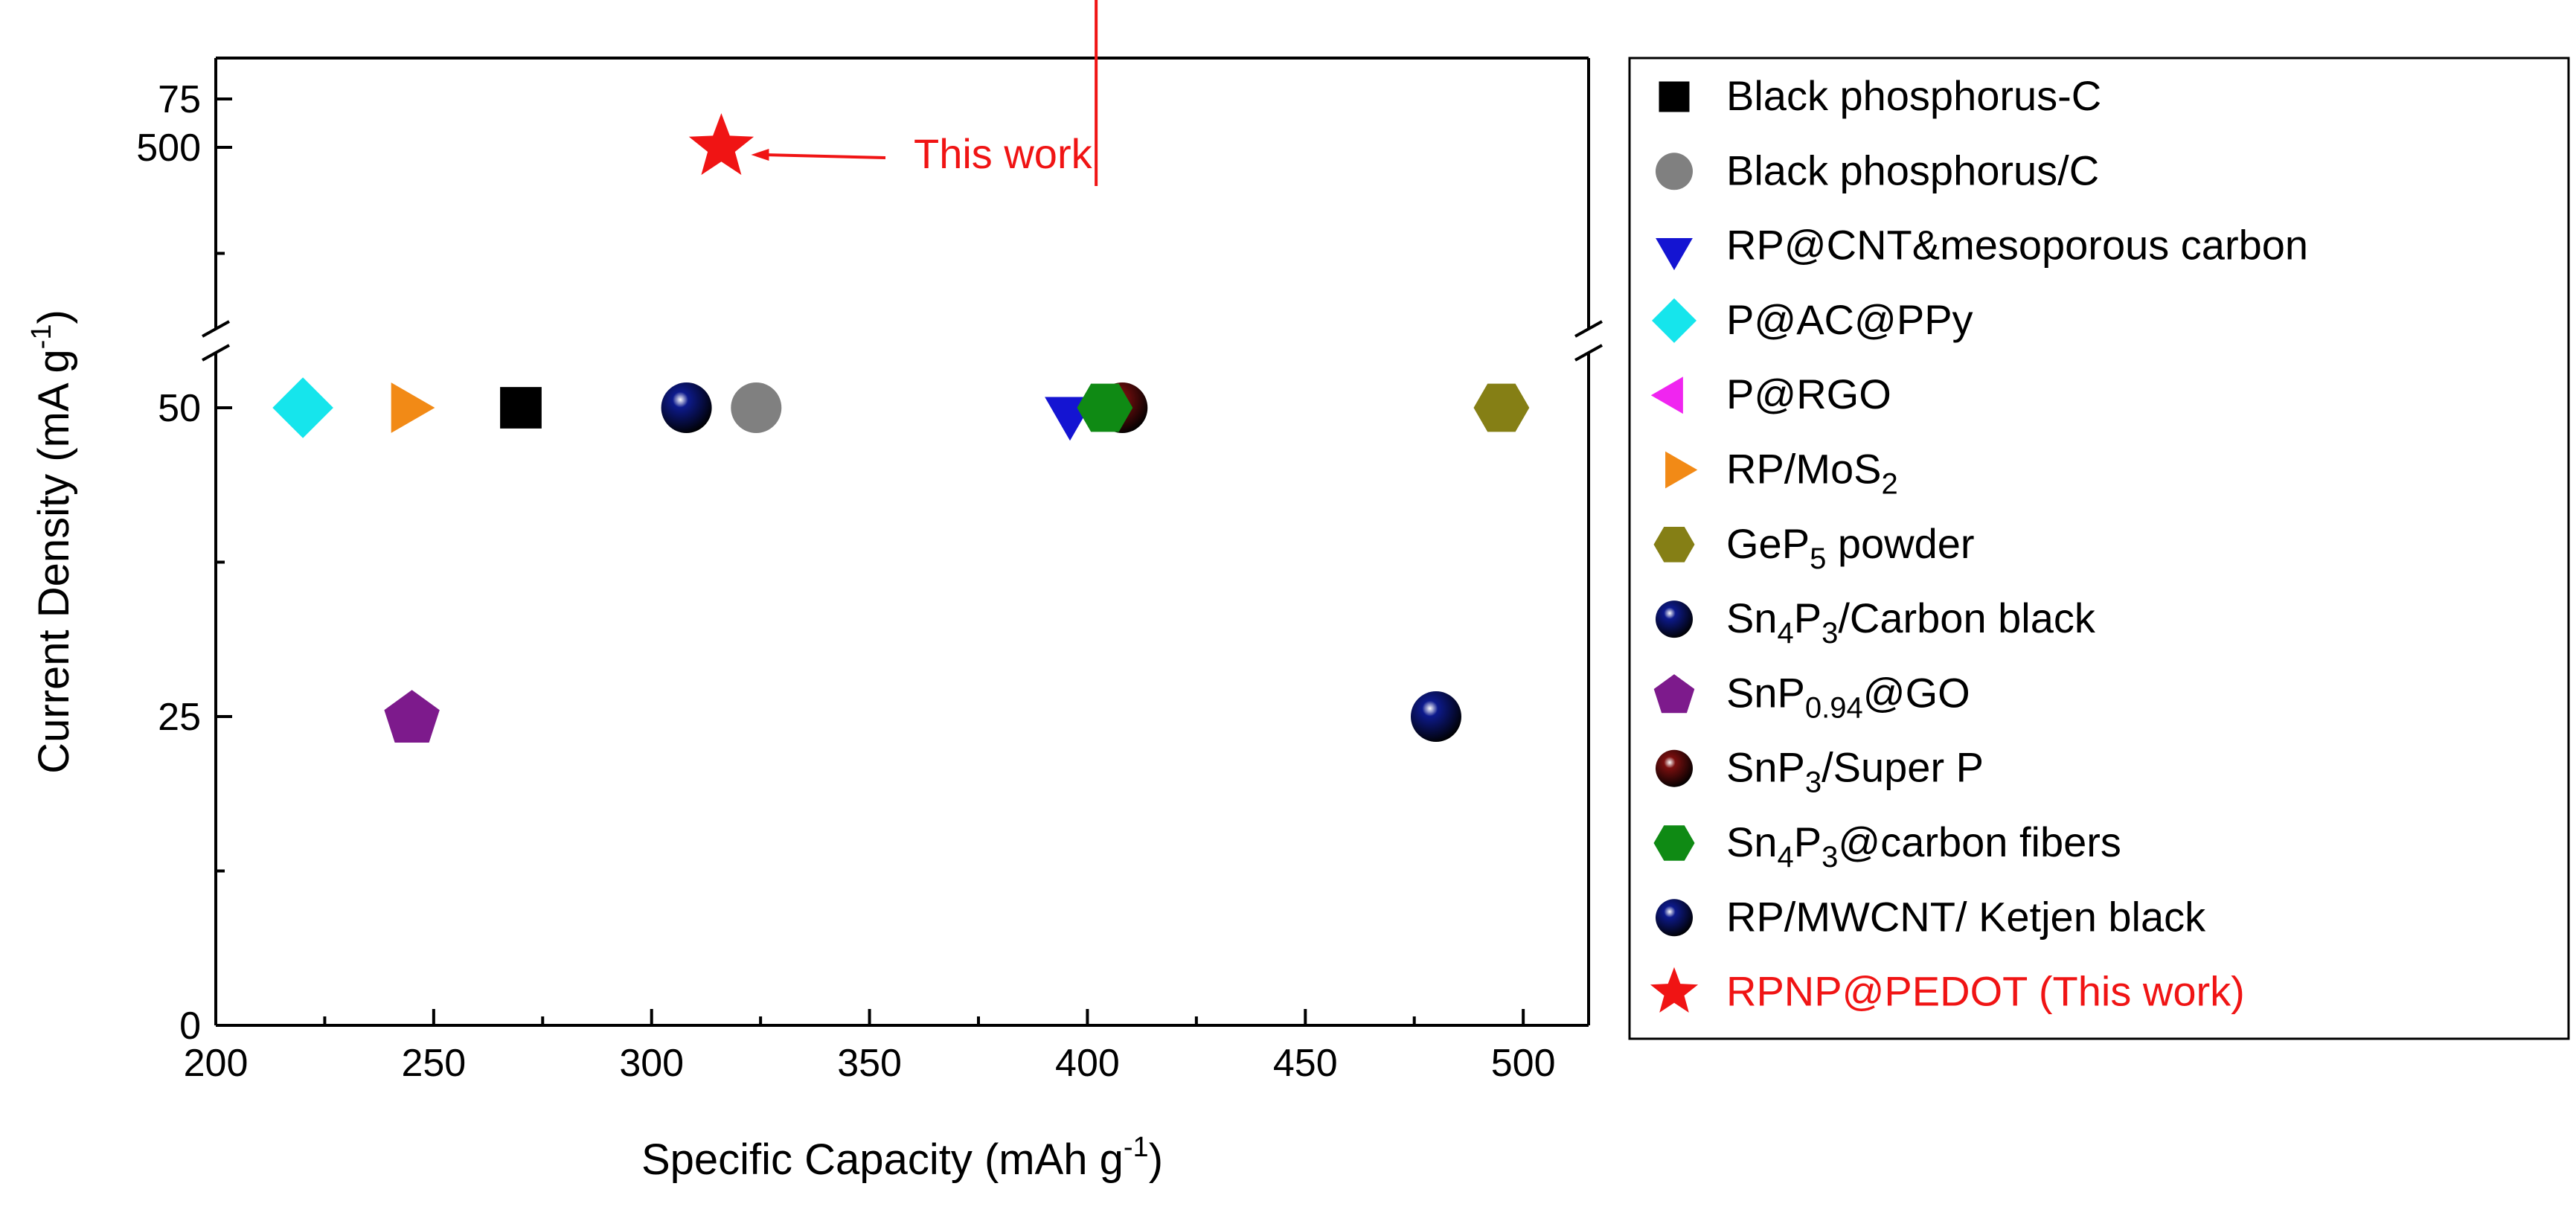  I want to click on x-axis-label: Specific Capacity (mAh g-1), so click(902, 1158).